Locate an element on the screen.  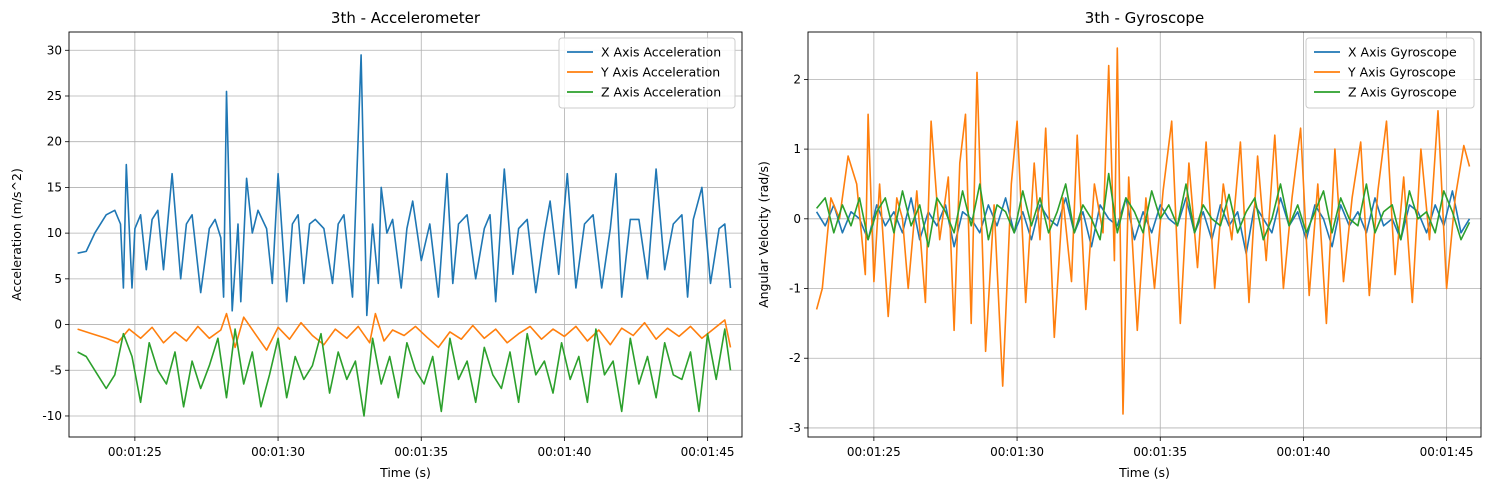
gyro-legend-label: Z Axis Gyroscope is located at coordinates (1402, 92).